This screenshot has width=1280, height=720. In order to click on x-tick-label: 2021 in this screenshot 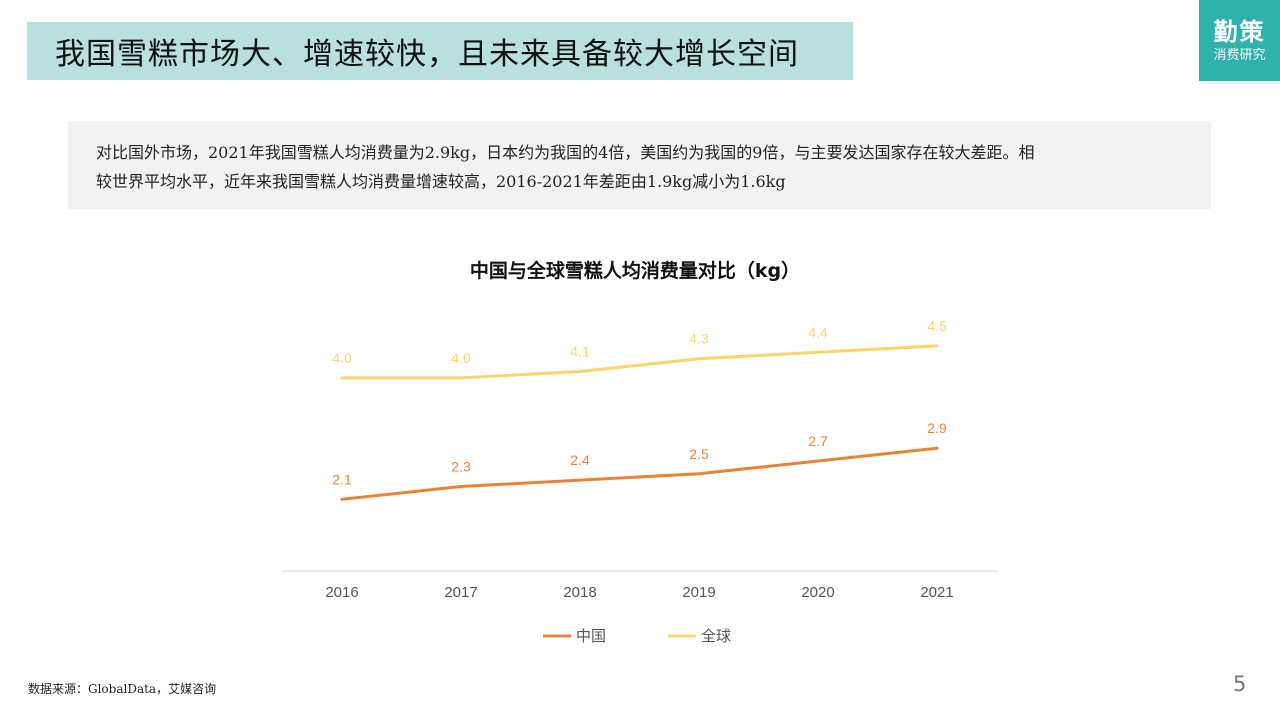, I will do `click(936, 592)`.